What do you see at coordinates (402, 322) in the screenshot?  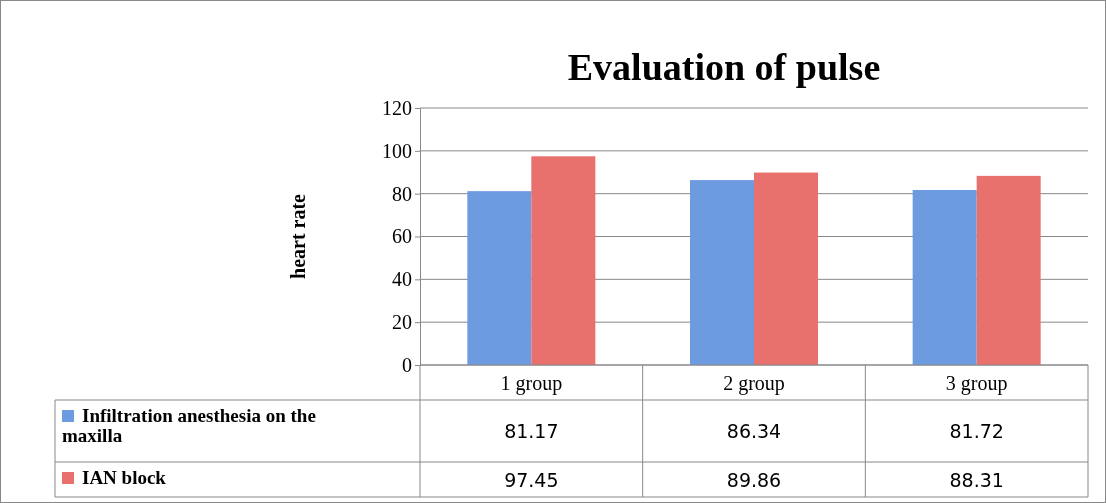 I see `y-tick-label: 20` at bounding box center [402, 322].